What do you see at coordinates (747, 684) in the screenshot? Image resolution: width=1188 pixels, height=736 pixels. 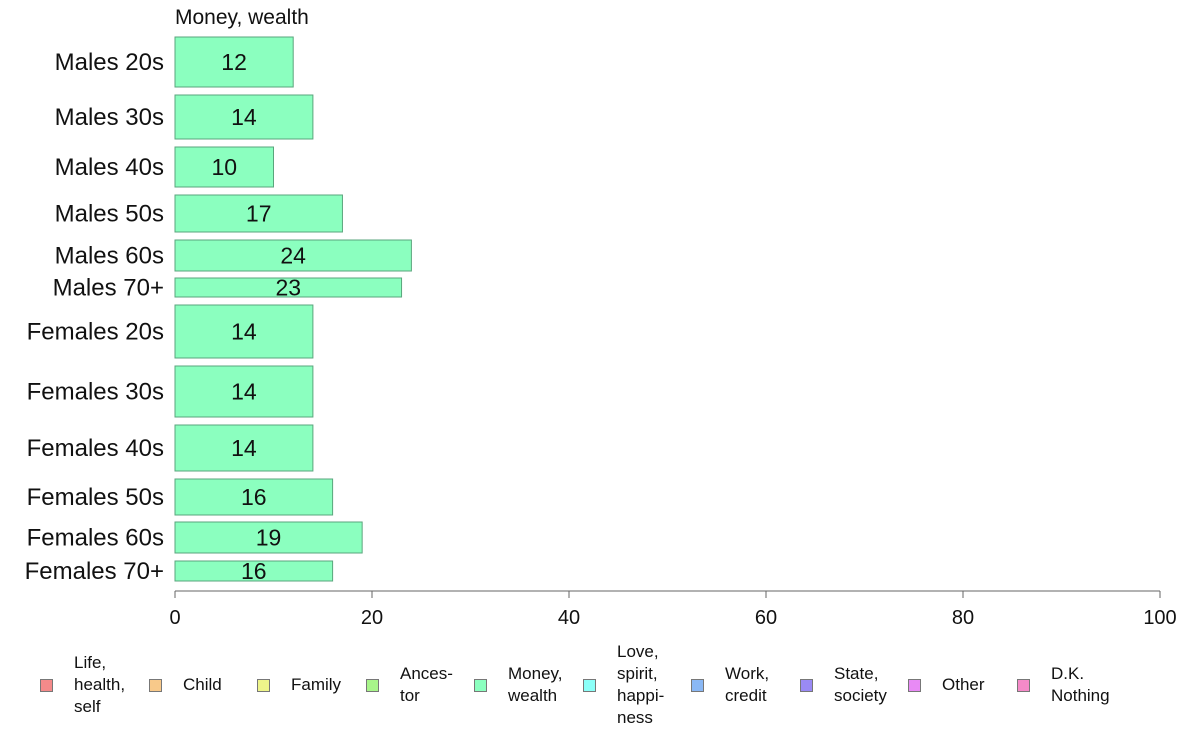 I see `legend-label: Work, credit` at bounding box center [747, 684].